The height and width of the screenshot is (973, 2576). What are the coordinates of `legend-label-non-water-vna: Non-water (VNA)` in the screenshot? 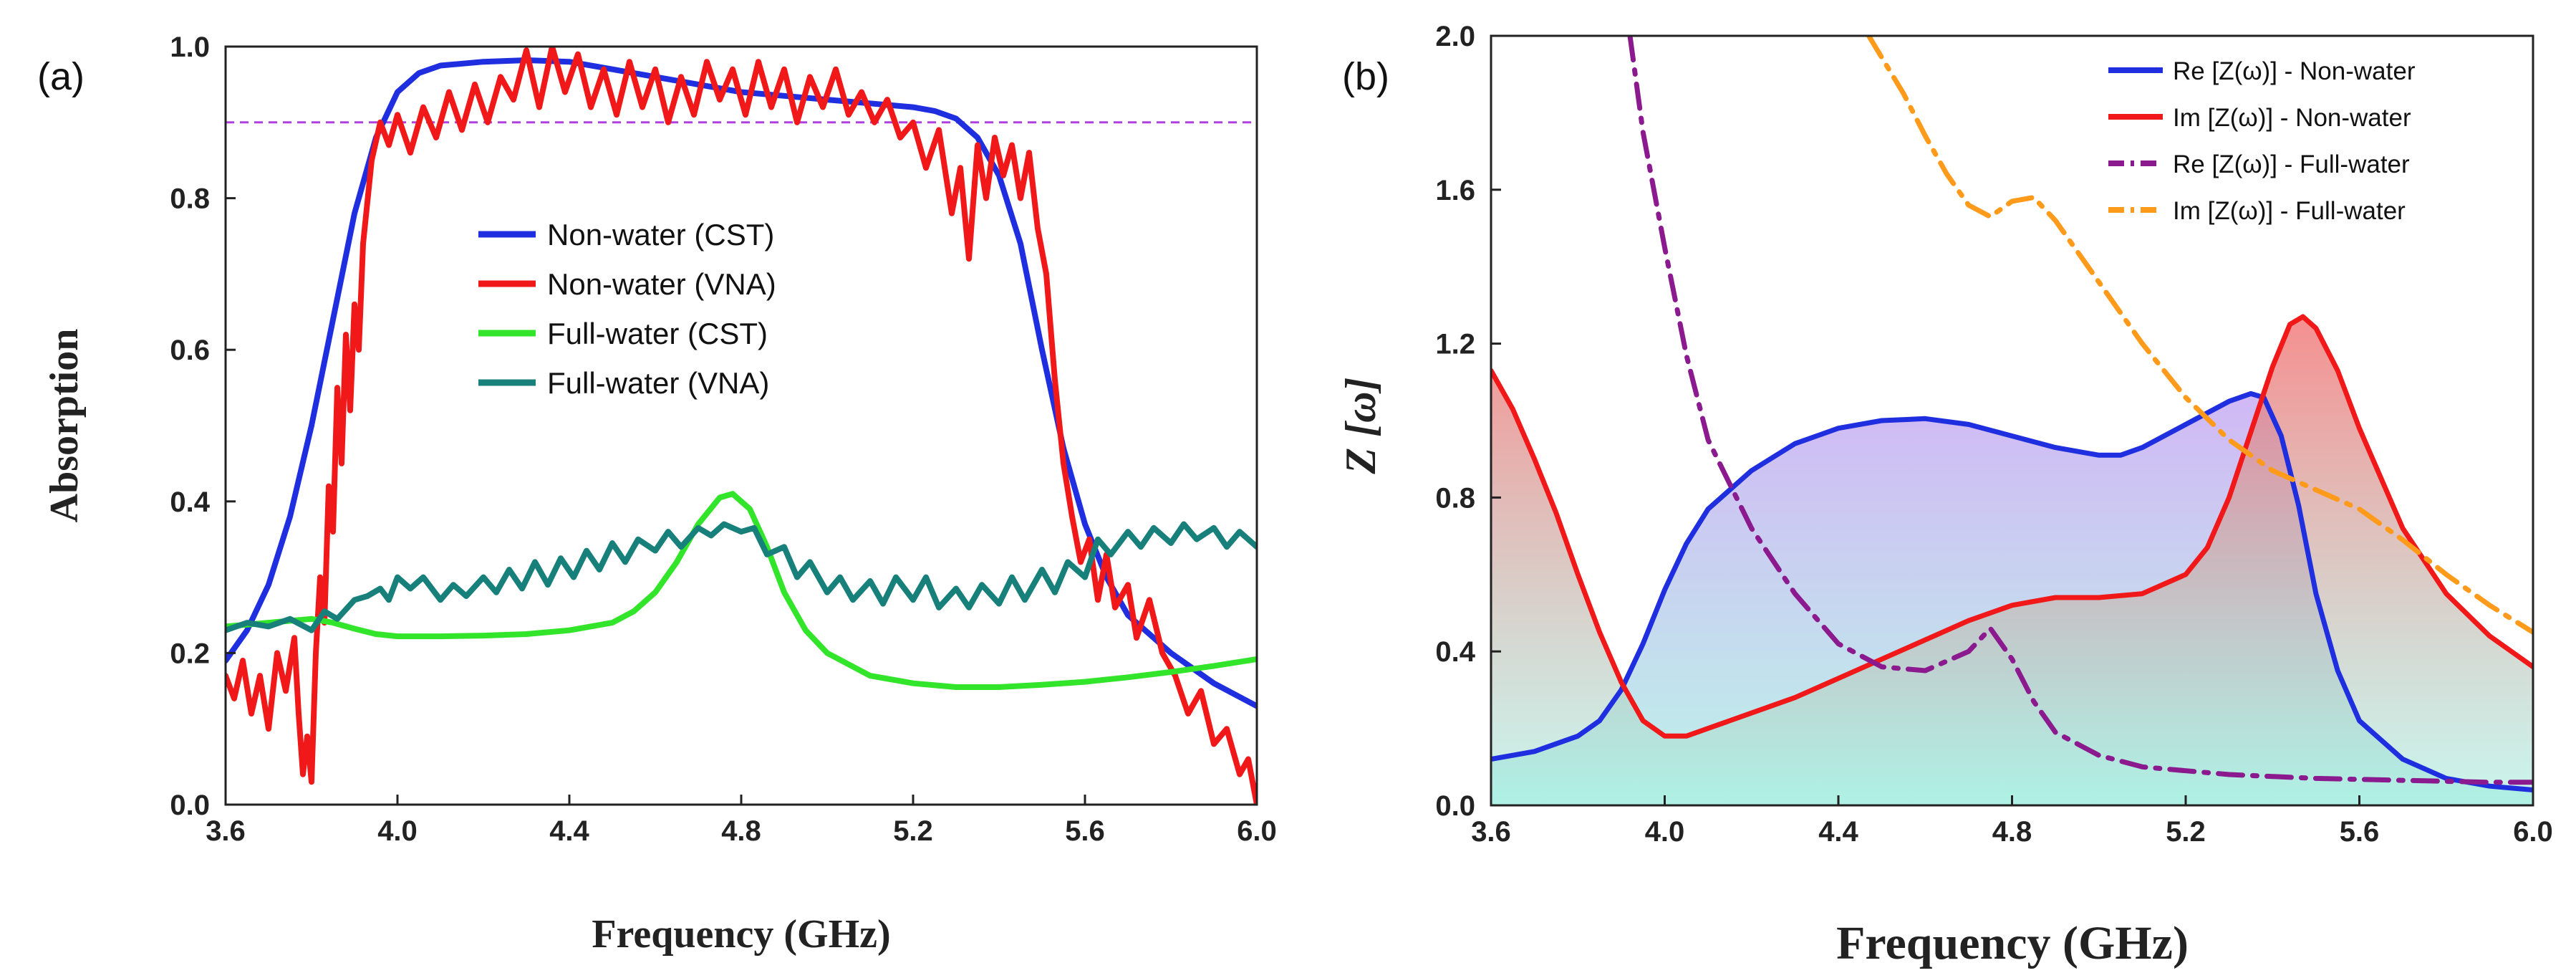 It's located at (661, 284).